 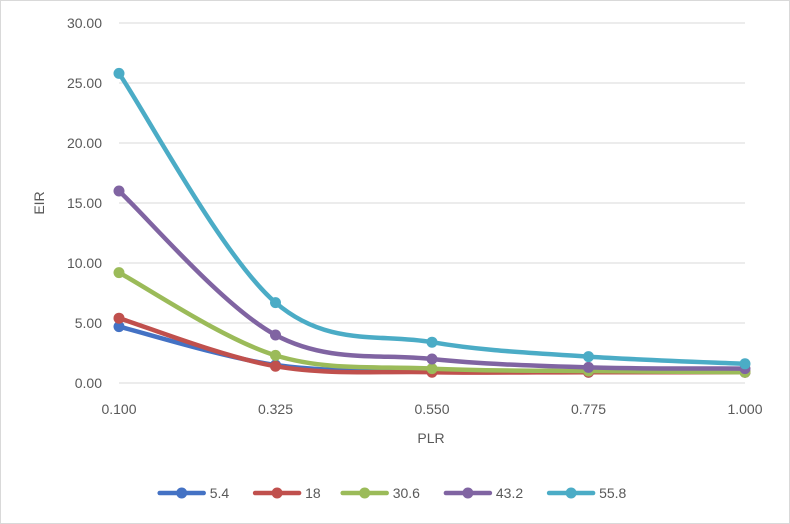 I want to click on legend-item: 5.4, so click(x=193, y=493).